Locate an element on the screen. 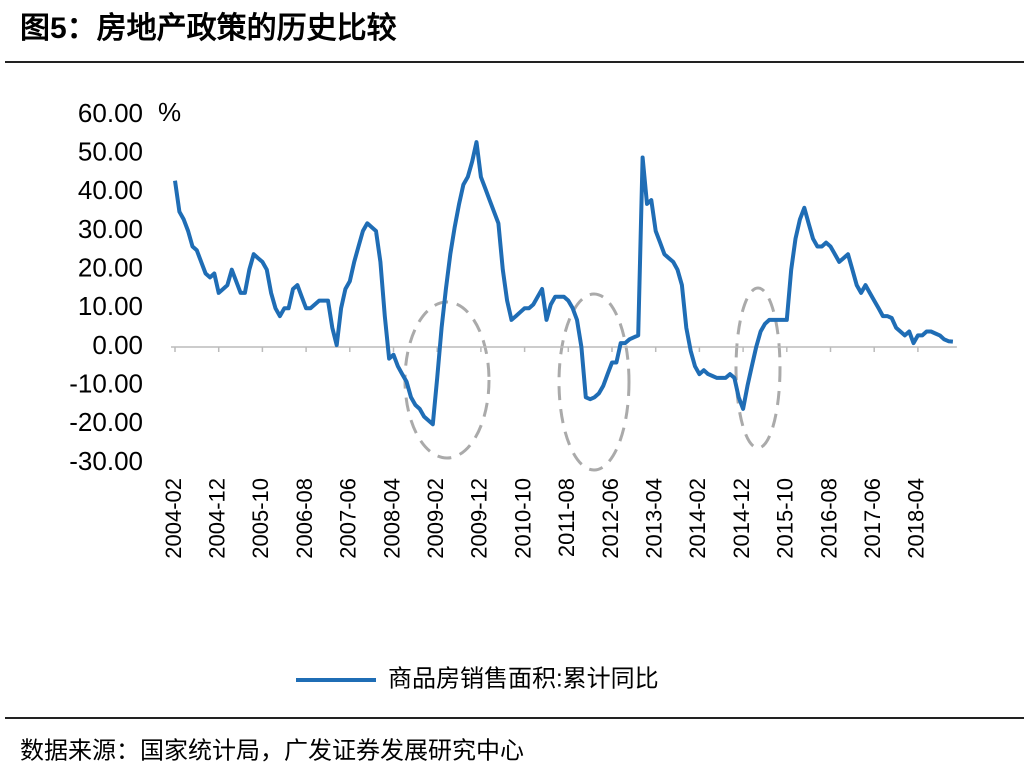 The height and width of the screenshot is (782, 1028). y-tick-label: 40.00 is located at coordinates (110, 190).